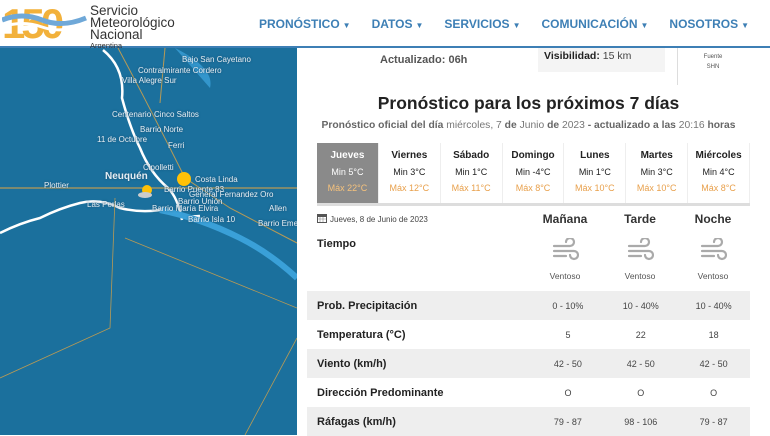 The width and height of the screenshot is (770, 436). What do you see at coordinates (305, 24) in the screenshot?
I see `nav-pronostico: PRONÓSTICO ▼` at bounding box center [305, 24].